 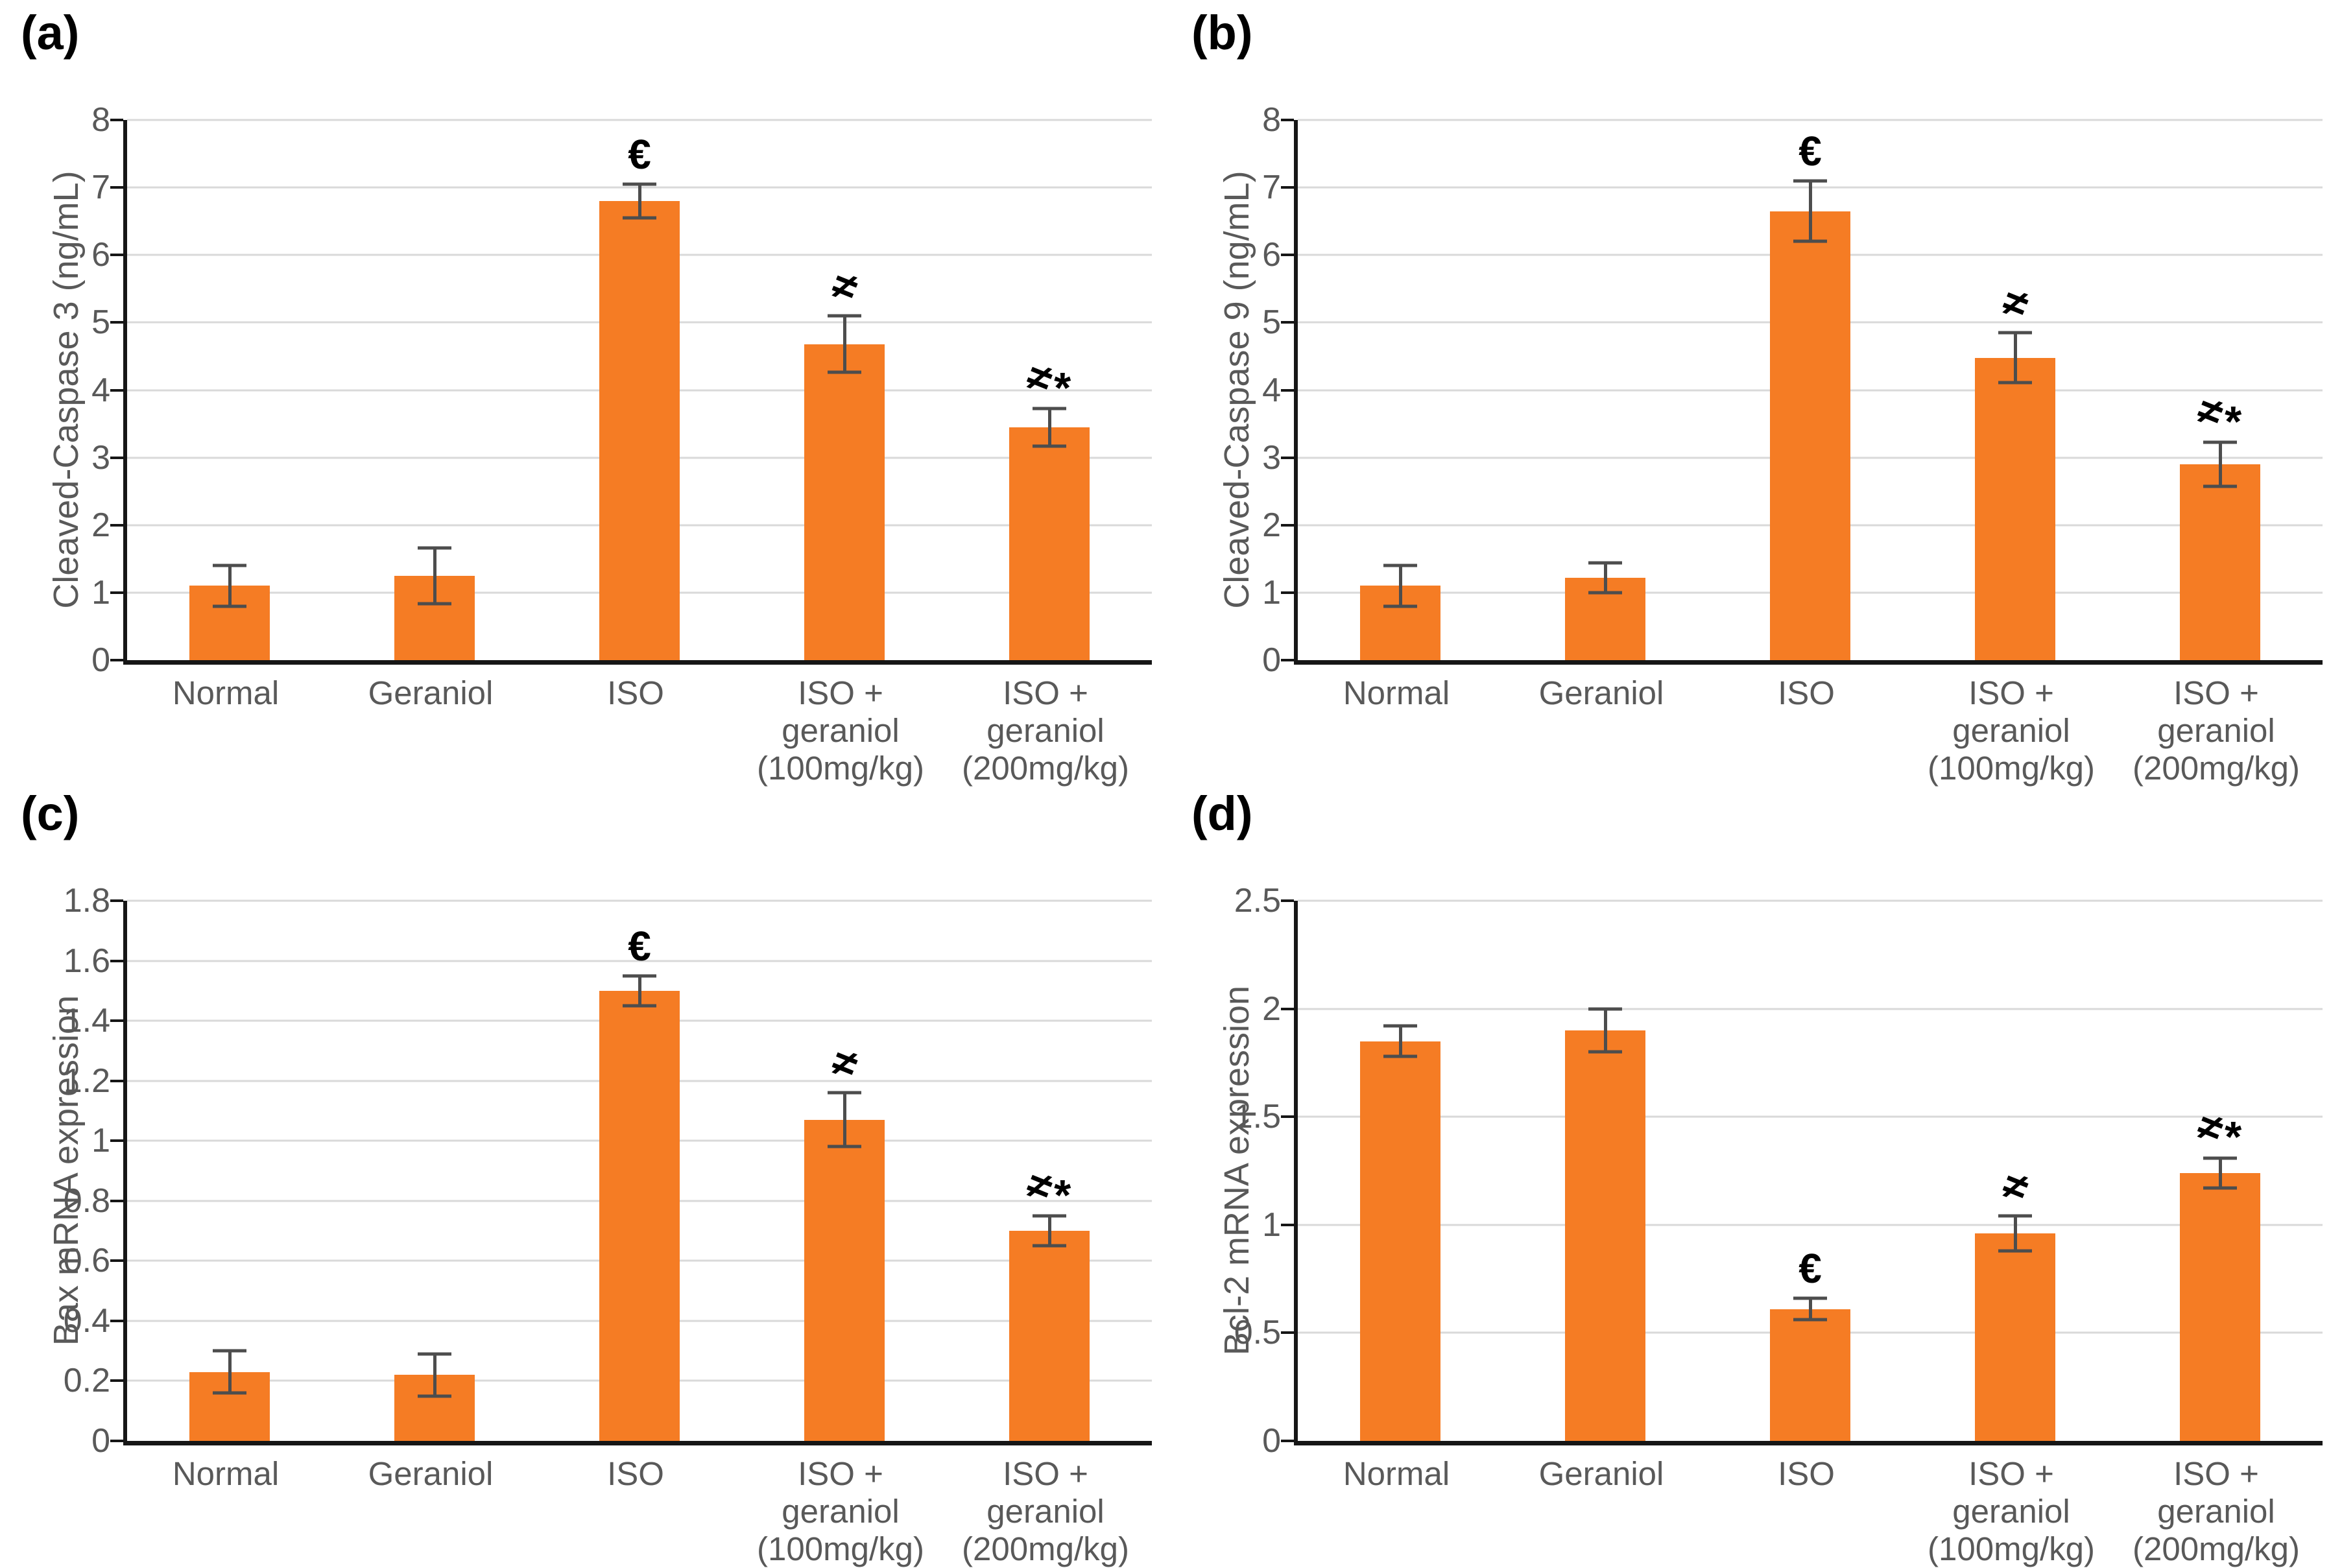 What do you see at coordinates (50, 33) in the screenshot?
I see `panel-label-a: (a)` at bounding box center [50, 33].